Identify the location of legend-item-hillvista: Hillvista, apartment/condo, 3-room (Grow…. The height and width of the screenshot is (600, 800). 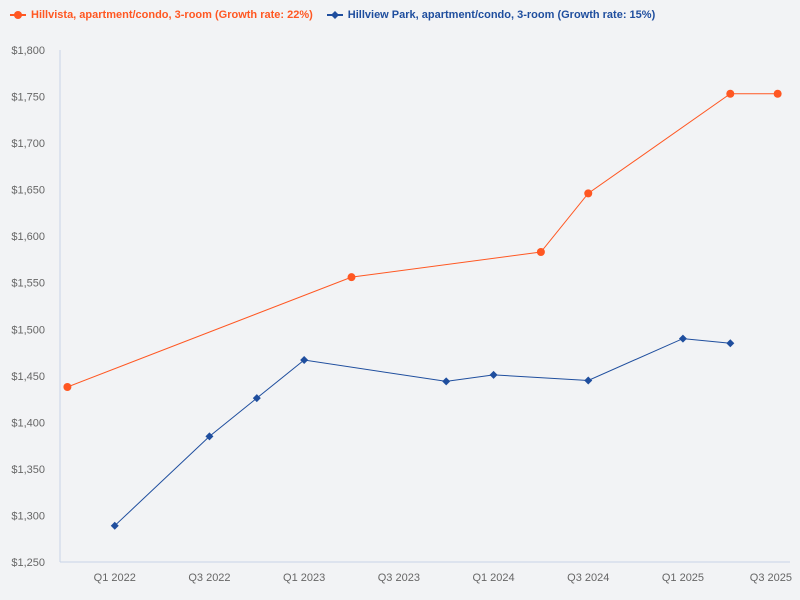
(161, 15).